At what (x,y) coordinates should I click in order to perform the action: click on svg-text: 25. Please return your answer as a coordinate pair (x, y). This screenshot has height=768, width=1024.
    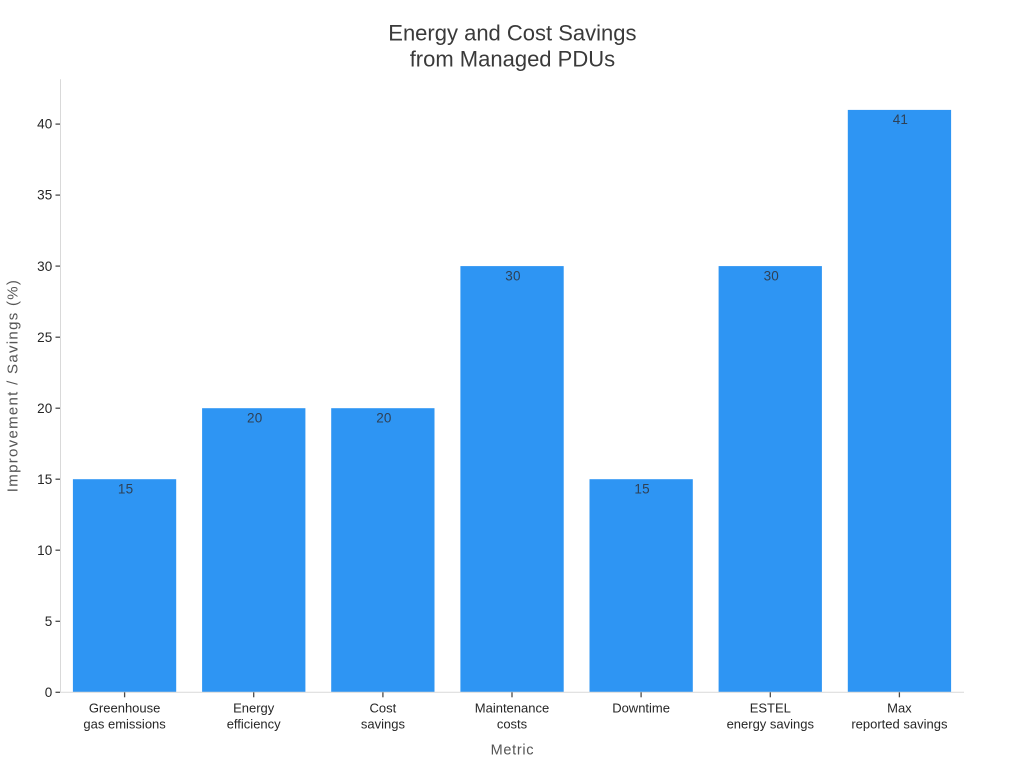
    Looking at the image, I should click on (44, 337).